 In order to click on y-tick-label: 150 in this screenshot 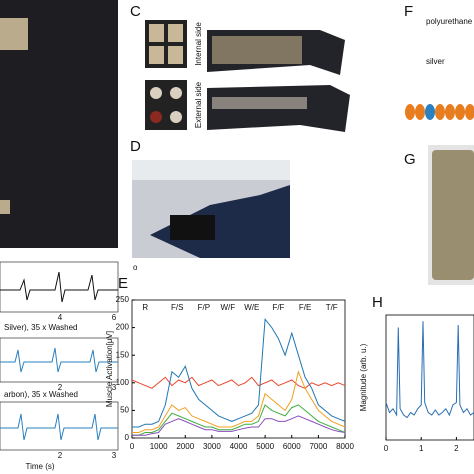, I will do `click(123, 354)`.